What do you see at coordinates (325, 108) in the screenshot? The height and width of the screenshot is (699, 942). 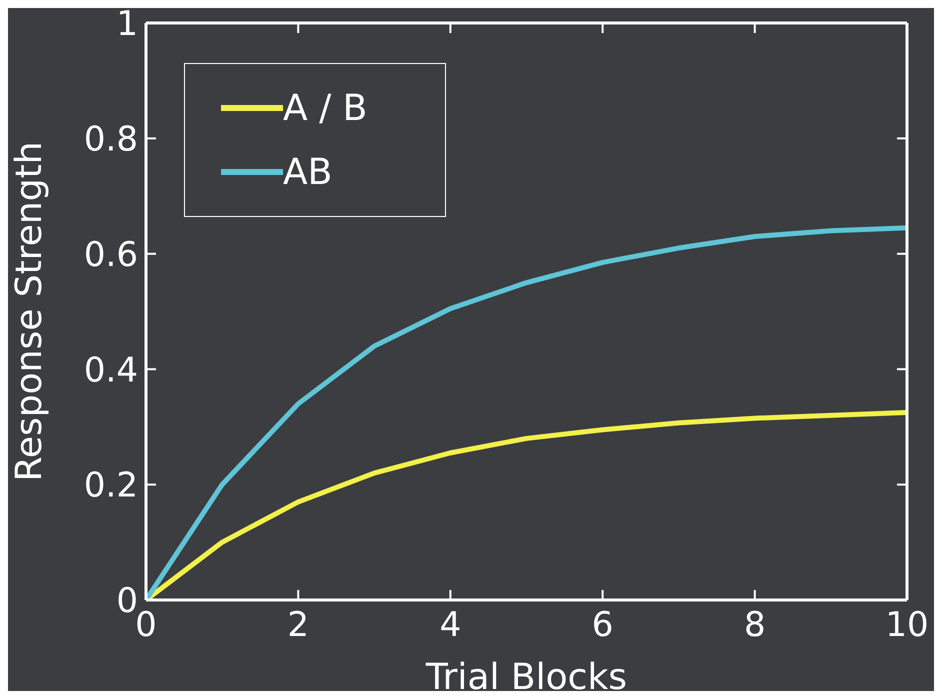 I see `legend-label: A / B` at bounding box center [325, 108].